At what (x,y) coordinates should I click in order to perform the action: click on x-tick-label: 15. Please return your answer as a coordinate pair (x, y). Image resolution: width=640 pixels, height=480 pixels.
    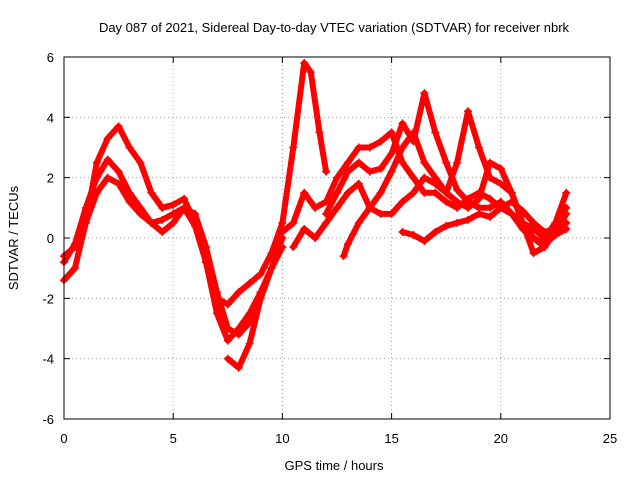
    Looking at the image, I should click on (391, 438).